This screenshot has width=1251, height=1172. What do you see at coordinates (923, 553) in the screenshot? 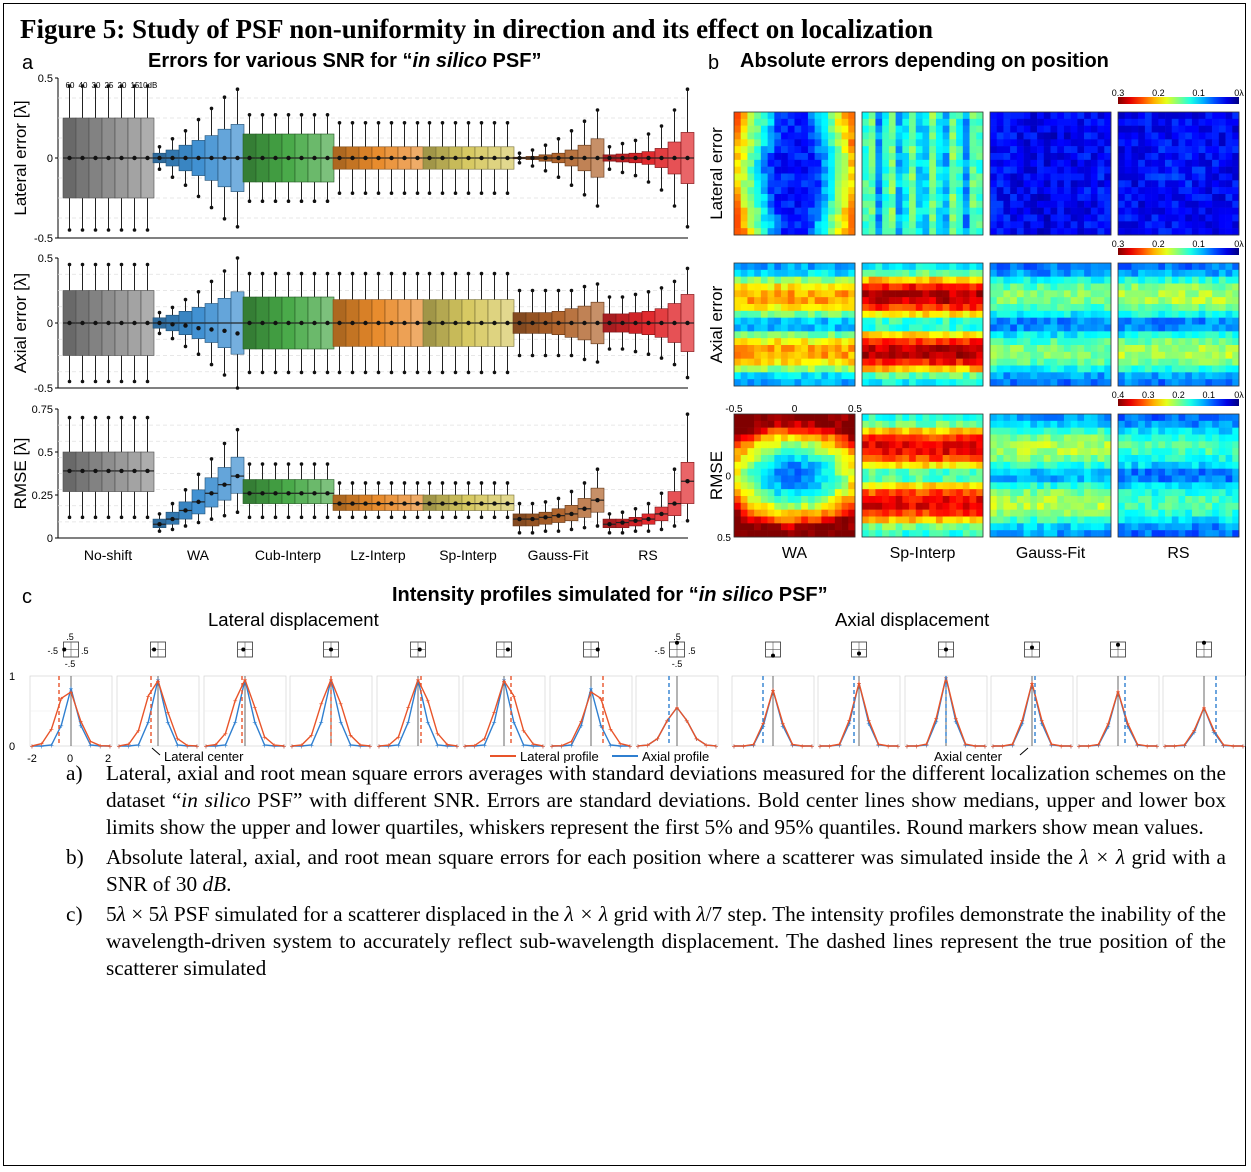
I see `heatmap-col-label: Sp-Interp` at bounding box center [923, 553].